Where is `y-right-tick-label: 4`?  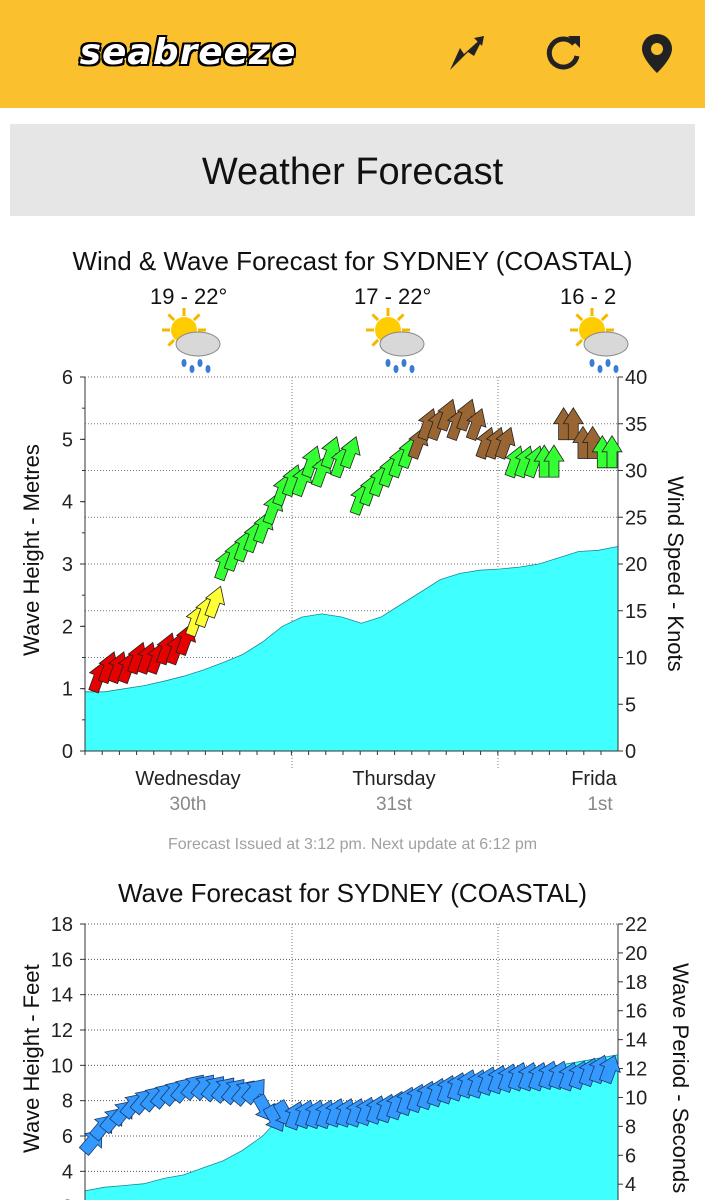
y-right-tick-label: 4 is located at coordinates (630, 1185).